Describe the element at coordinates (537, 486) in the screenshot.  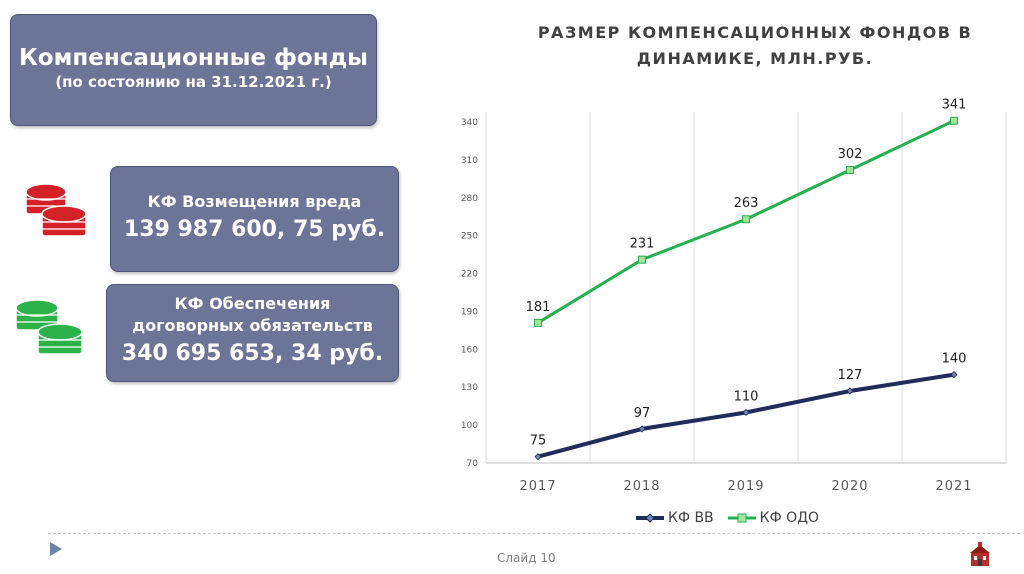
I see `x-tick-label: 2017` at that location.